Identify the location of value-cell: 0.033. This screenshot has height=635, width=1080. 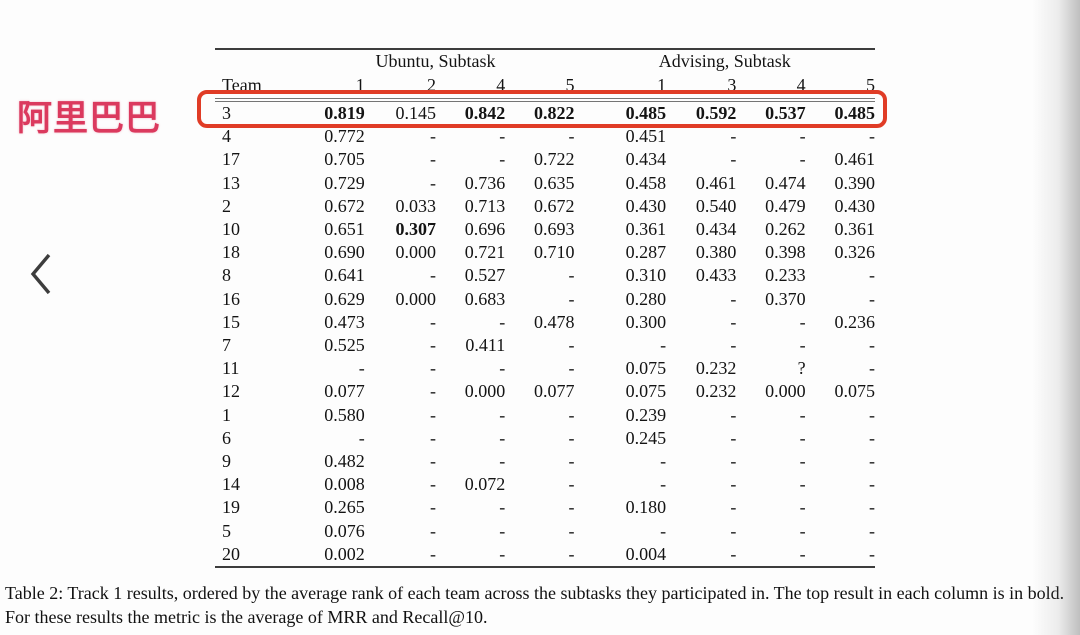
(415, 205).